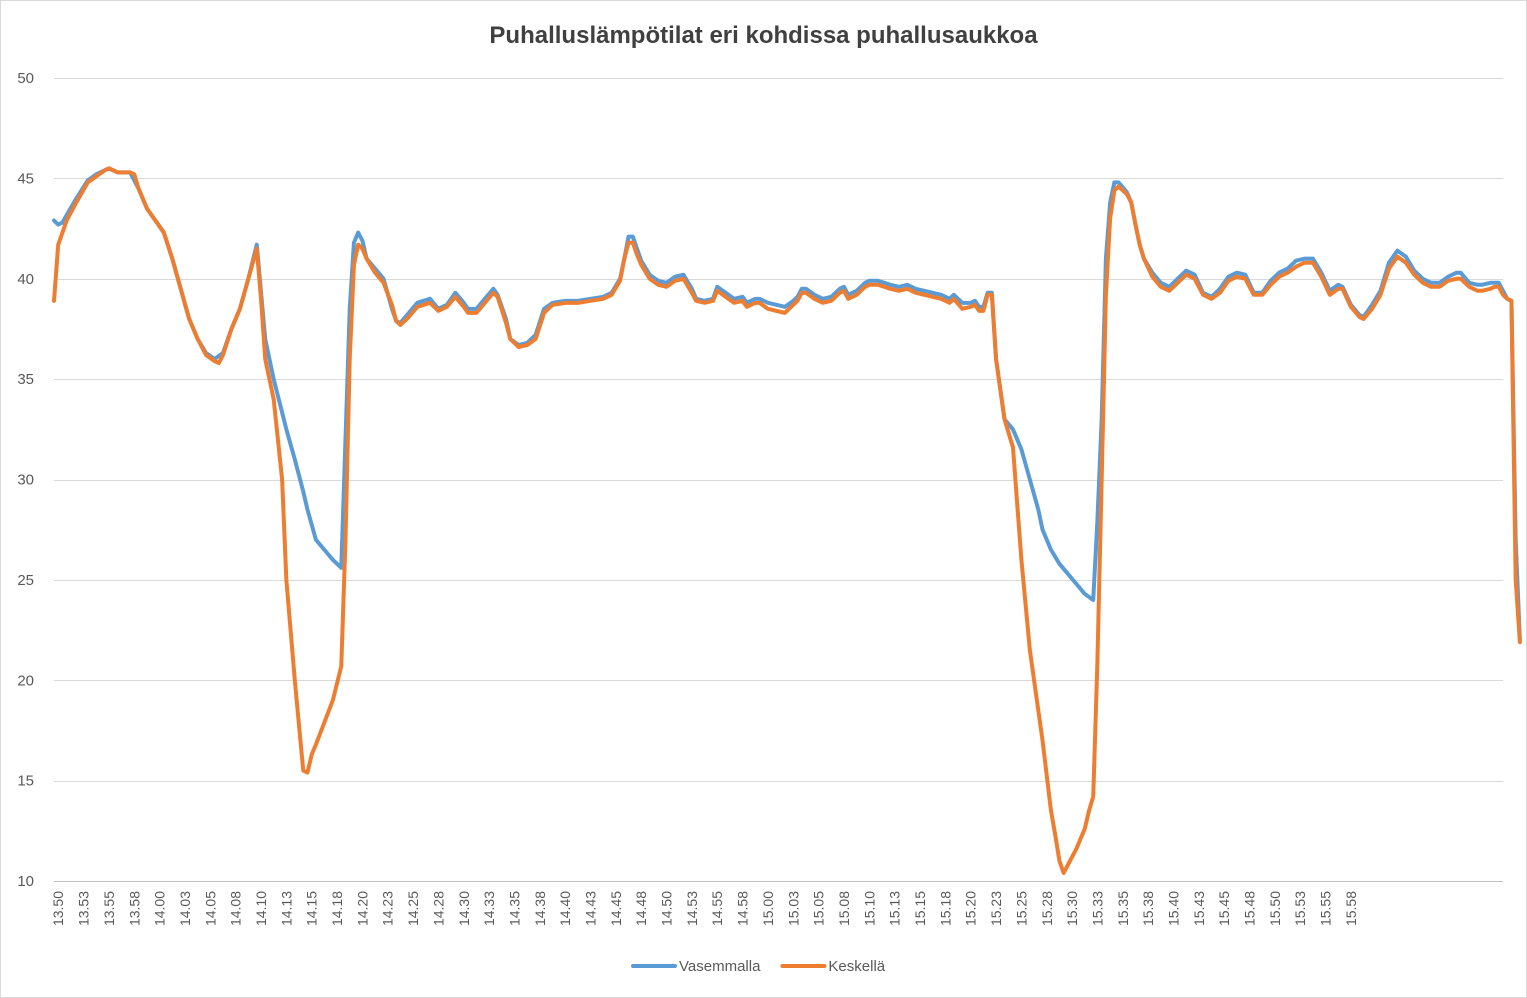 This screenshot has height=998, width=1527. I want to click on legend-label-1: Vasemmalla, so click(720, 966).